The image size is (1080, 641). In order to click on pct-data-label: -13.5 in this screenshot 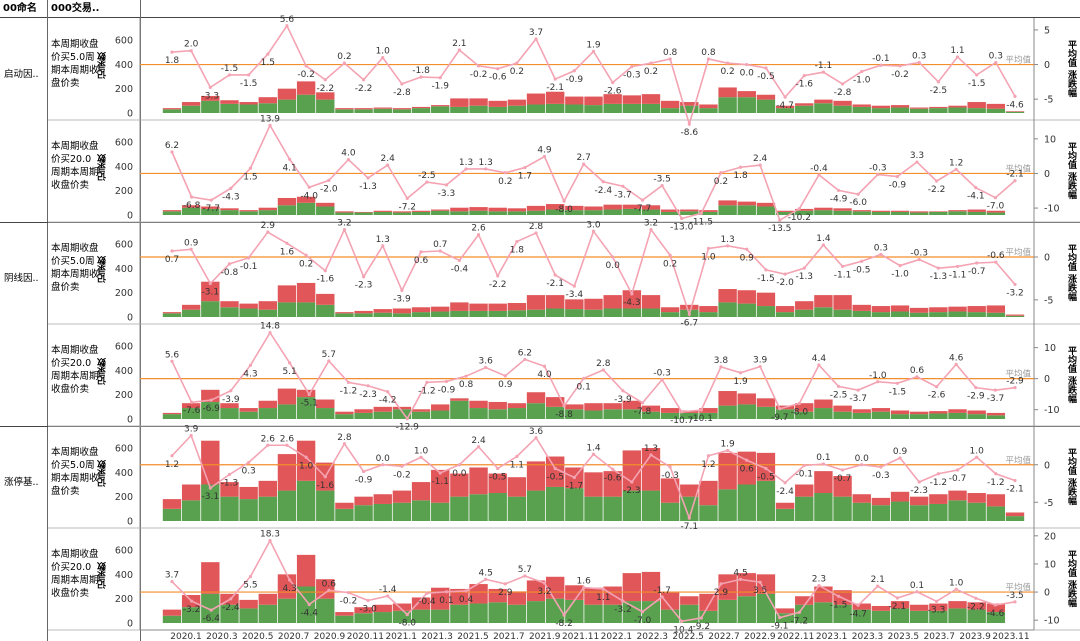, I will do `click(779, 229)`.